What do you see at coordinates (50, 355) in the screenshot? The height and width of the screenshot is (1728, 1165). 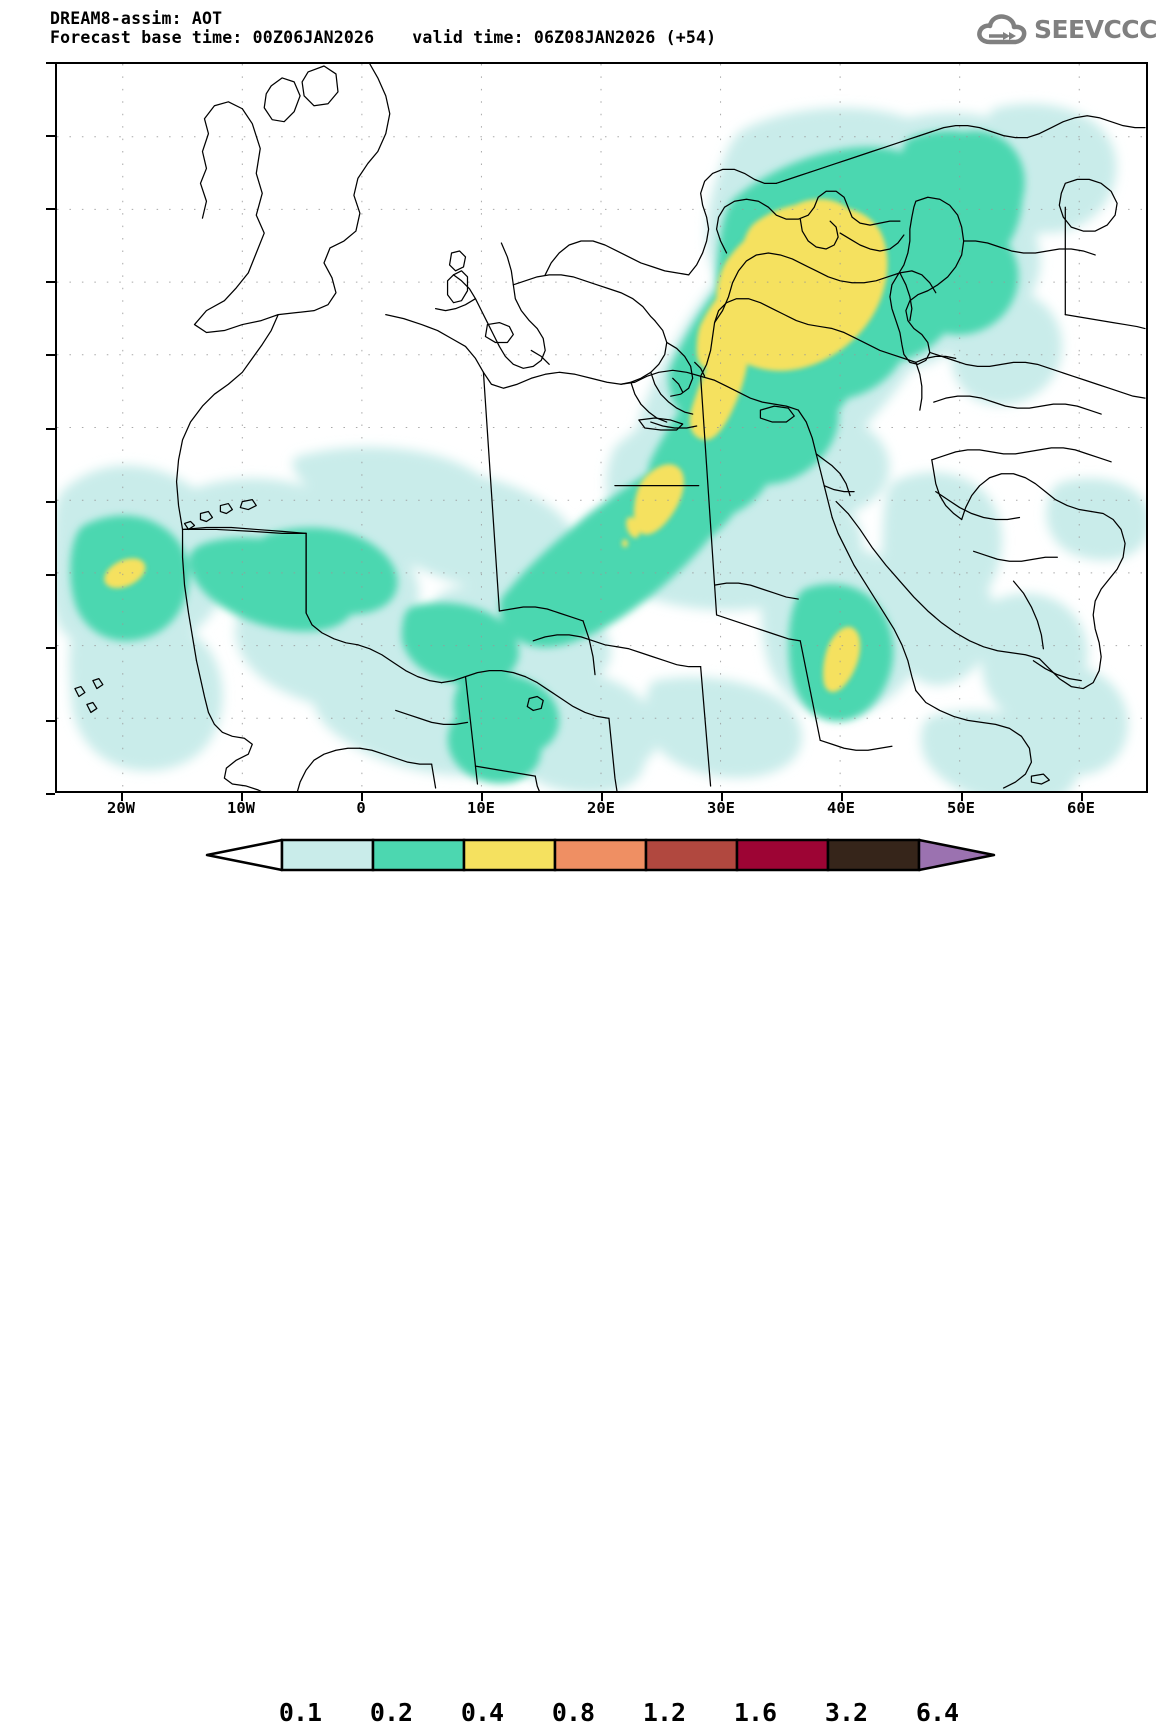 I see `y-tick-35N` at bounding box center [50, 355].